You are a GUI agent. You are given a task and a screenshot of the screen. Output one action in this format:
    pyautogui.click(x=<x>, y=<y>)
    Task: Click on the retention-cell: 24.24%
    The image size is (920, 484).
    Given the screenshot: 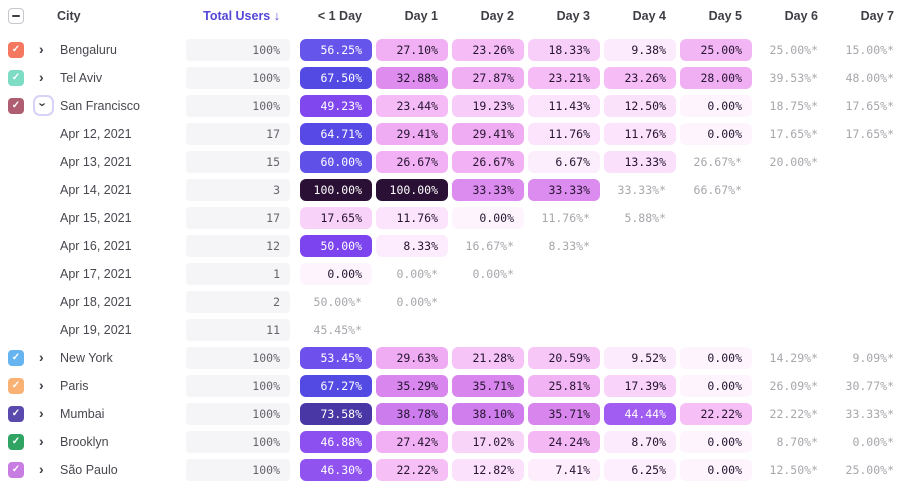 What is the action you would take?
    pyautogui.click(x=564, y=442)
    